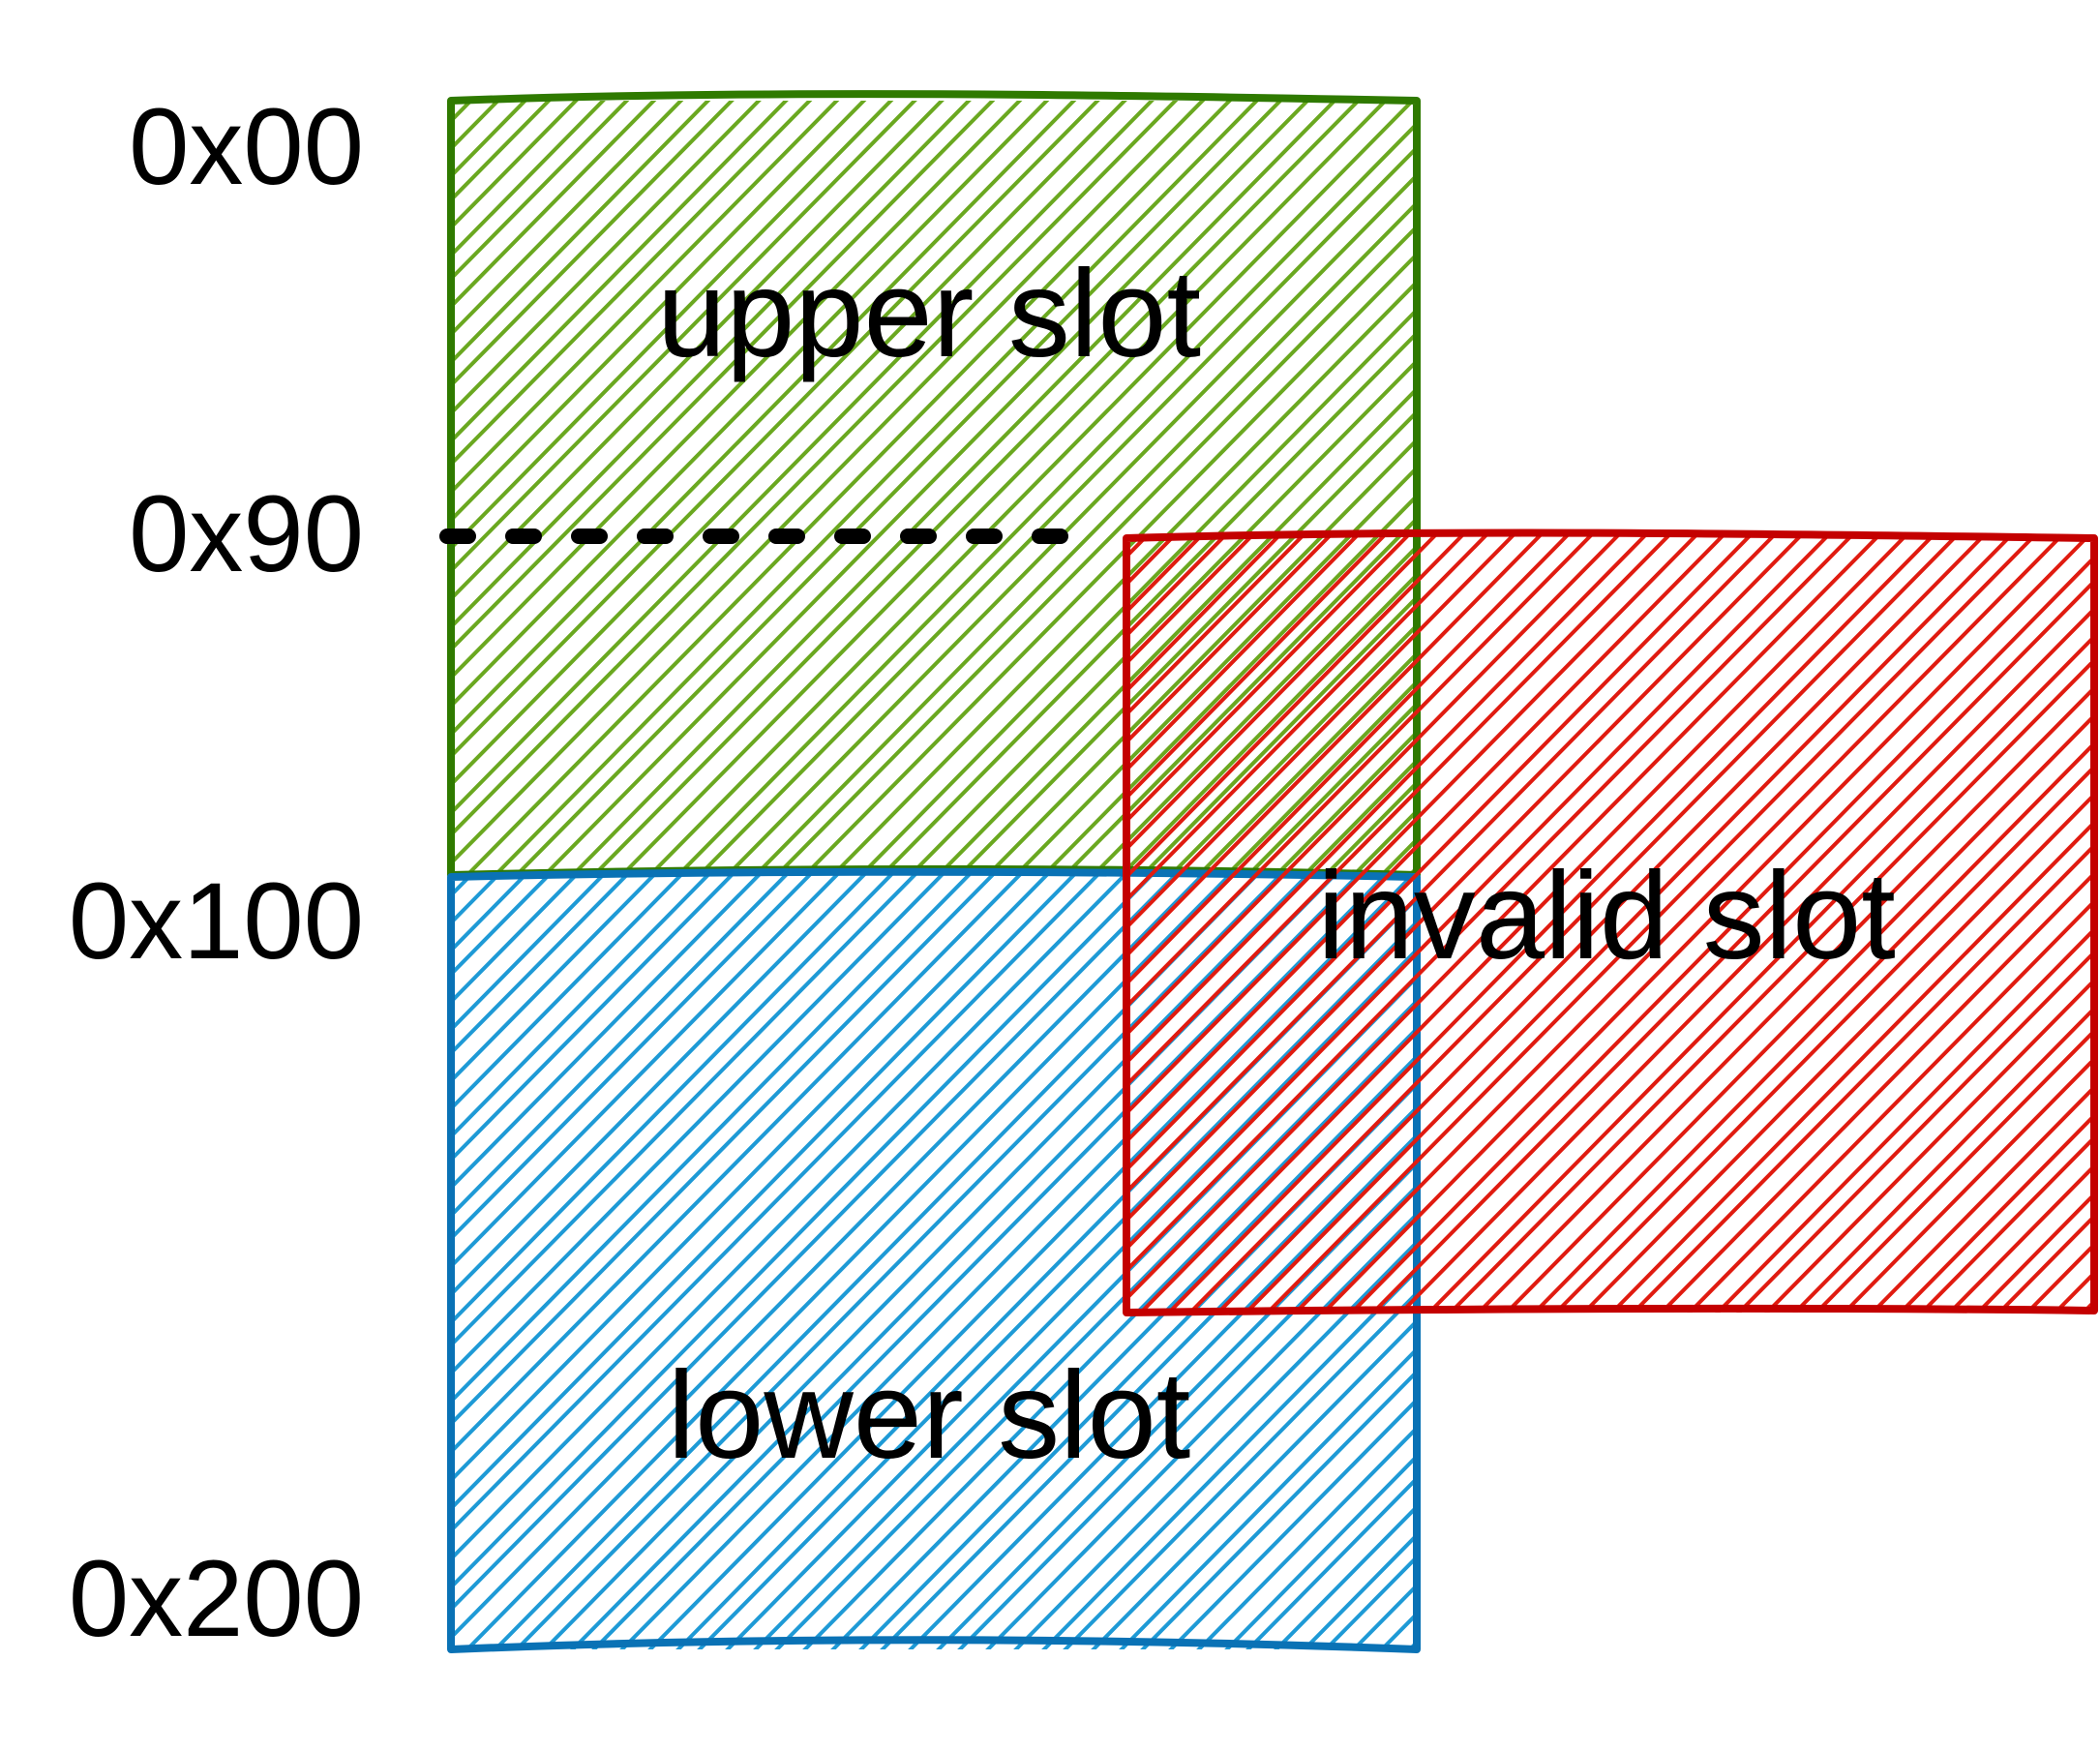  Describe the element at coordinates (1607, 916) in the screenshot. I see `invalid-slot-label: invalid slot` at that location.